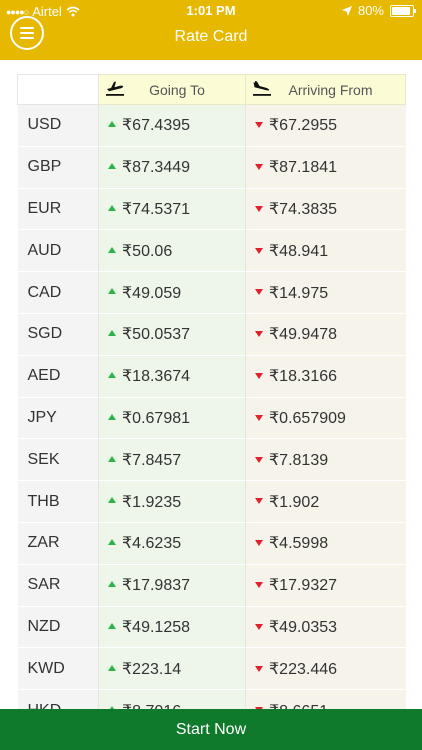 The width and height of the screenshot is (422, 750). What do you see at coordinates (325, 376) in the screenshot?
I see `arriving-rate-cell: ₹18.3166` at bounding box center [325, 376].